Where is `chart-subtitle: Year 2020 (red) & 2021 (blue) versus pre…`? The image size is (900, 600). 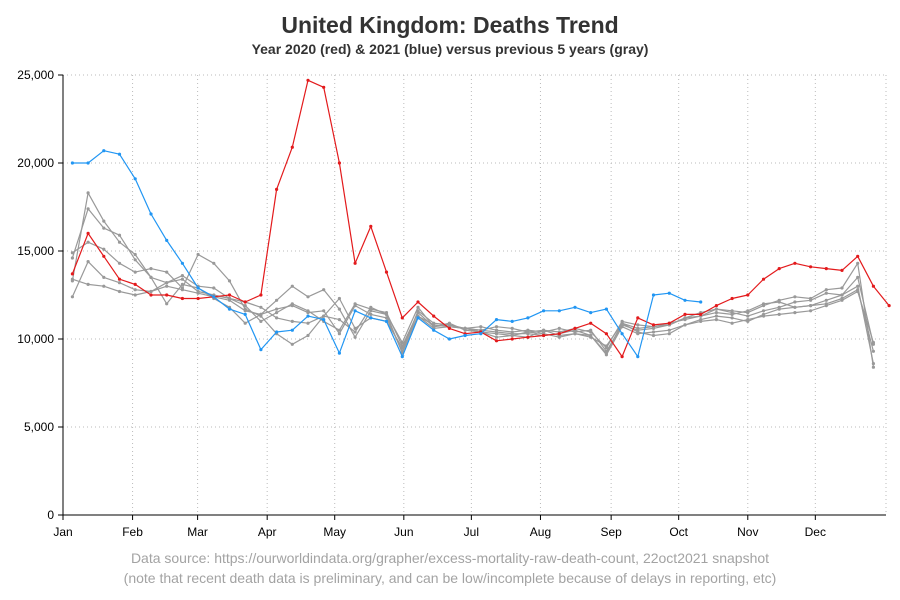
chart-subtitle: Year 2020 (red) & 2021 (blue) versus pre… is located at coordinates (450, 49).